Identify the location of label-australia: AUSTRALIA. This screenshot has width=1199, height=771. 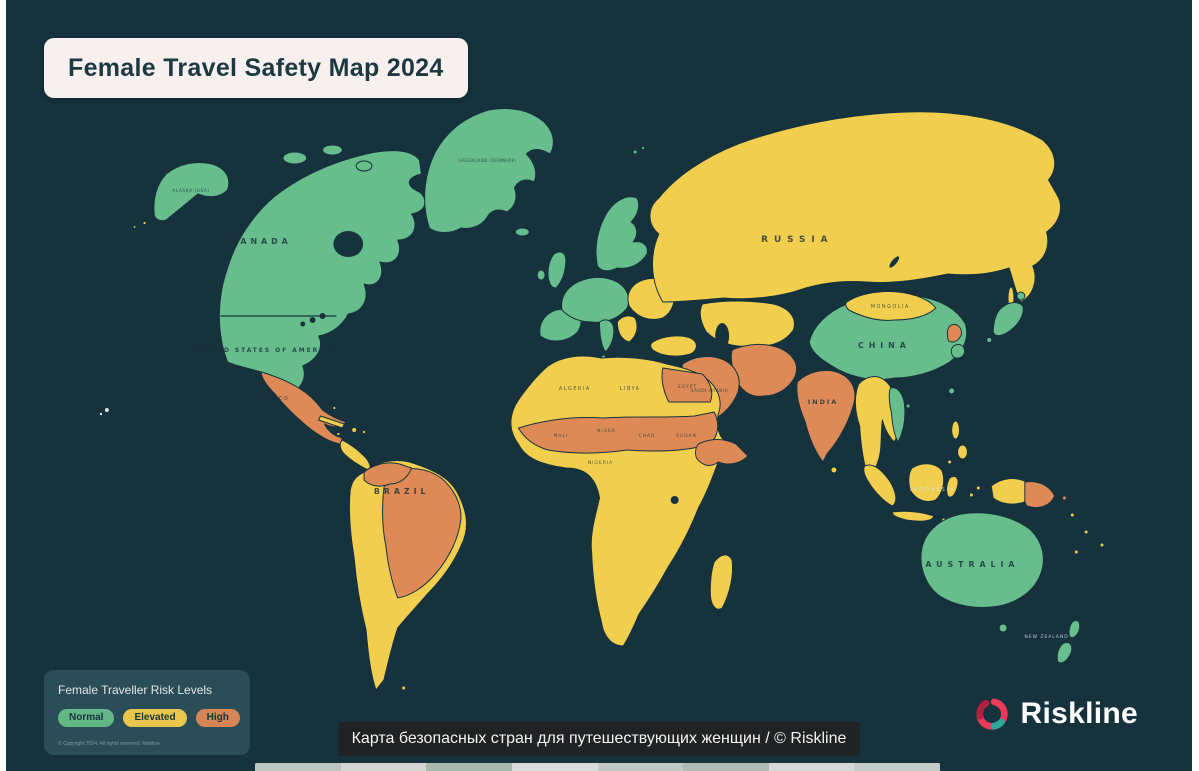
(972, 564).